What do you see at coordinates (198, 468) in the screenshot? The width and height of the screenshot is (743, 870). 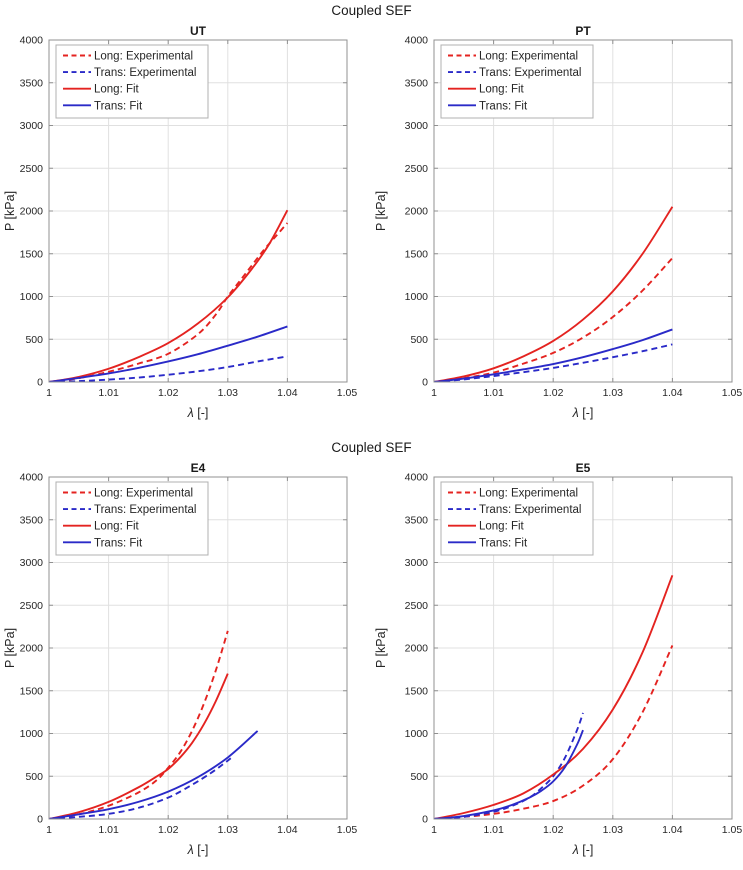 I see `subplot-title: E4` at bounding box center [198, 468].